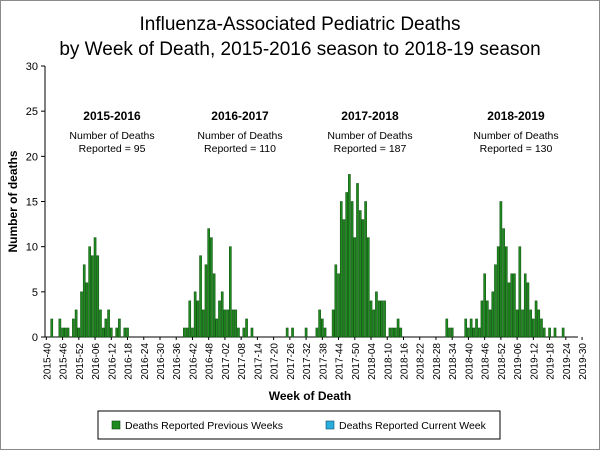 The height and width of the screenshot is (450, 600). I want to click on x-tick-label: 2016-12, so click(112, 361).